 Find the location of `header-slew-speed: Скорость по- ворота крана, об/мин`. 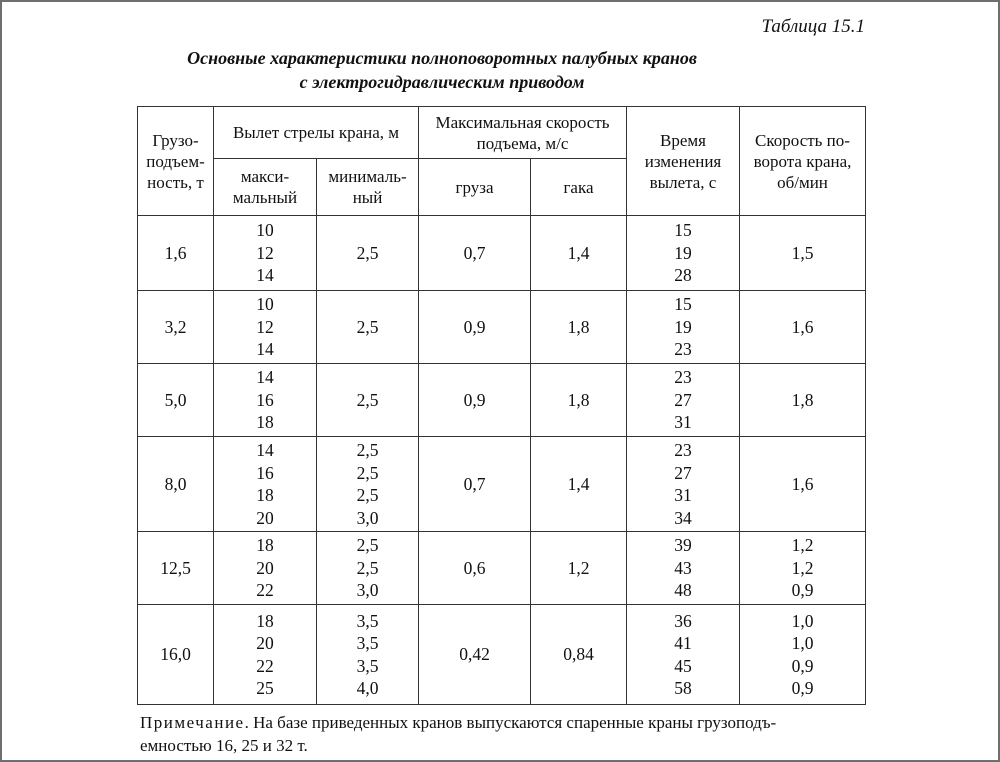

header-slew-speed: Скорость по- ворота крана, об/мин is located at coordinates (802, 161).